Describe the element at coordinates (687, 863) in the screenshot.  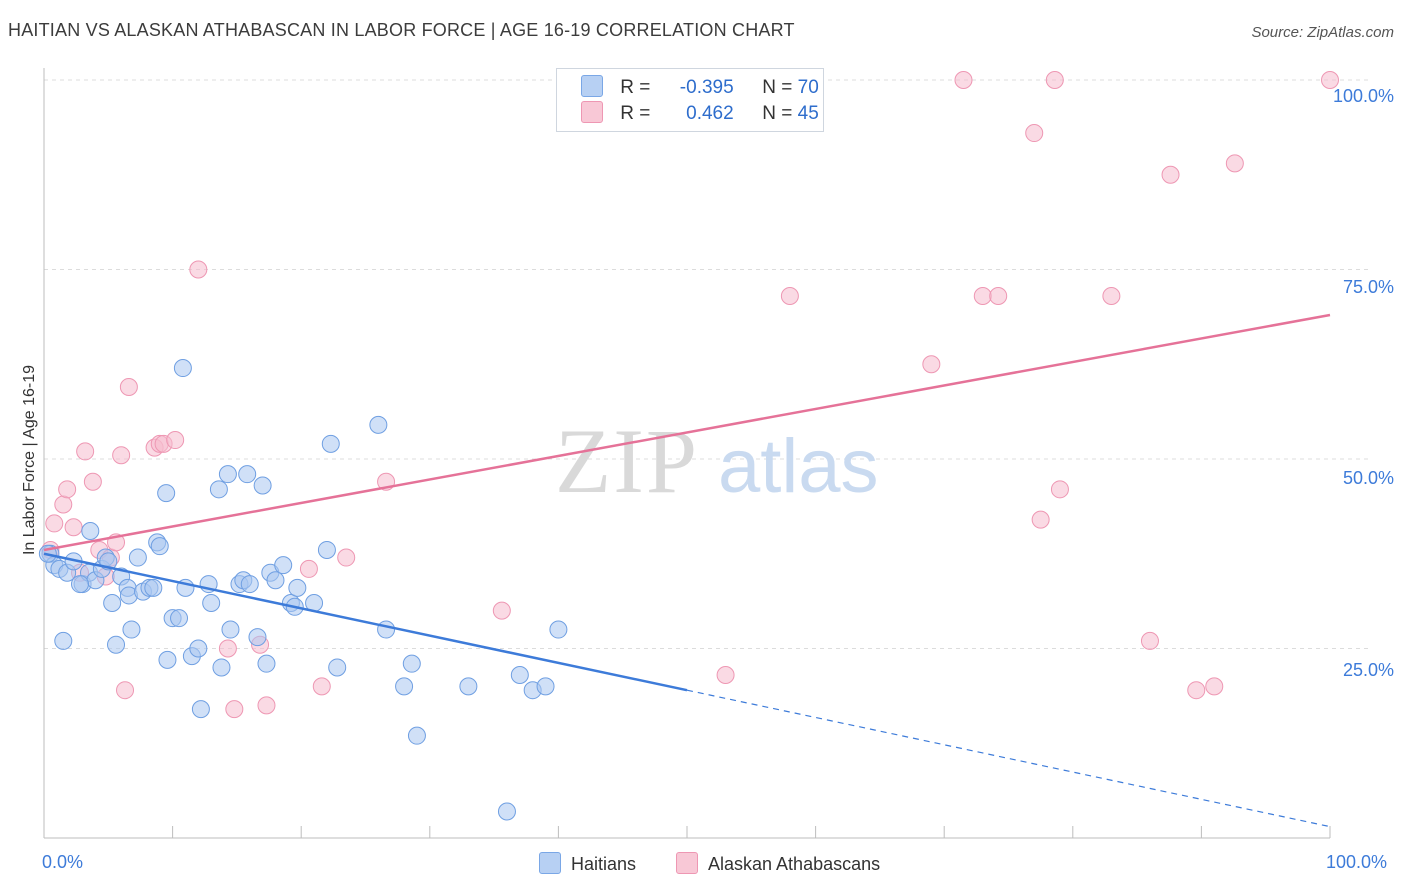
I see `bottom-legend-swatch-pink` at that location.